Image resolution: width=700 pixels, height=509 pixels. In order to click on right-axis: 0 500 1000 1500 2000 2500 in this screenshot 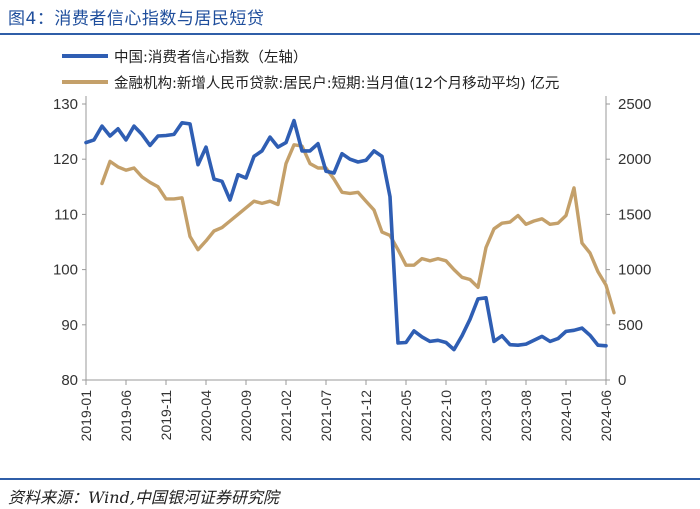, I will do `click(628, 242)`.